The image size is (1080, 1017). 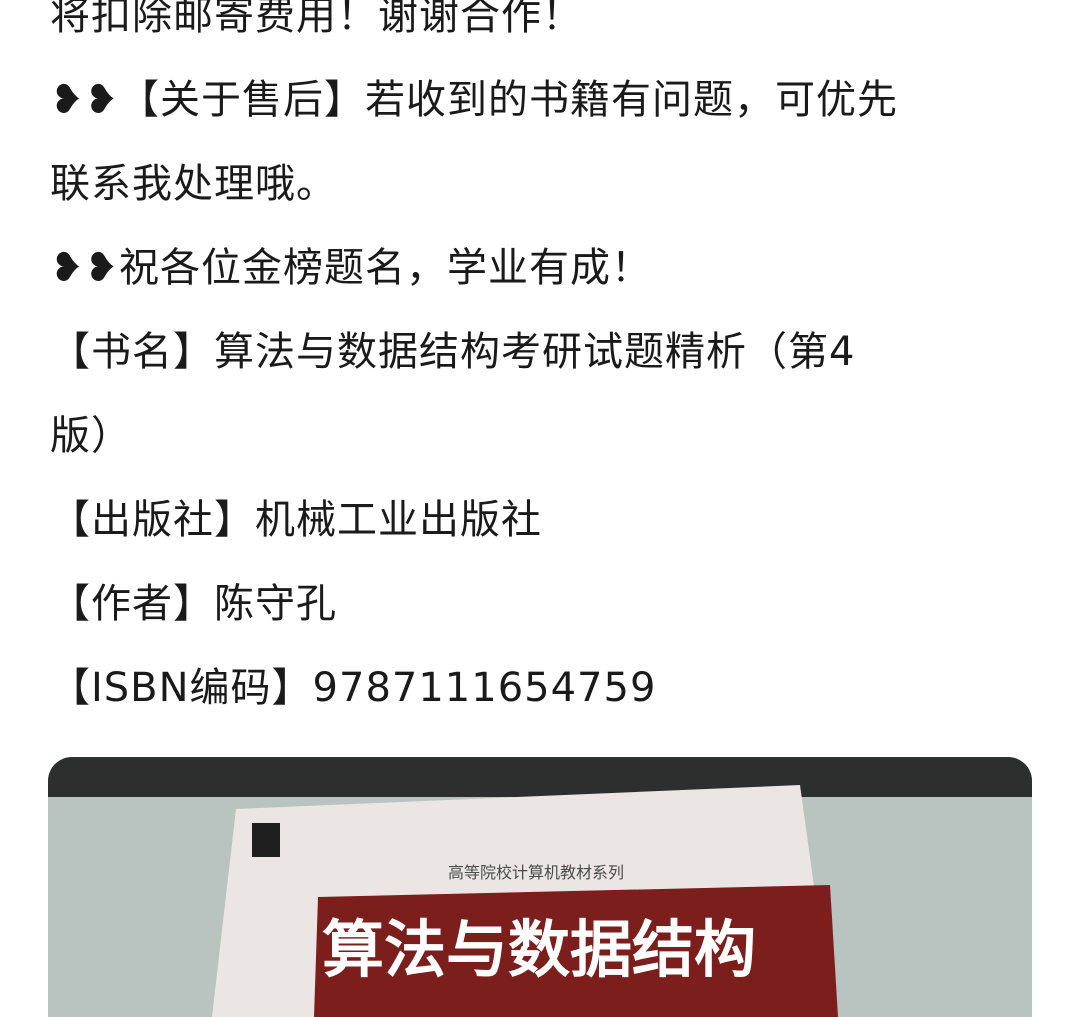 I want to click on after-sales-line-continued: 联系我处理哦。, so click(x=193, y=184).